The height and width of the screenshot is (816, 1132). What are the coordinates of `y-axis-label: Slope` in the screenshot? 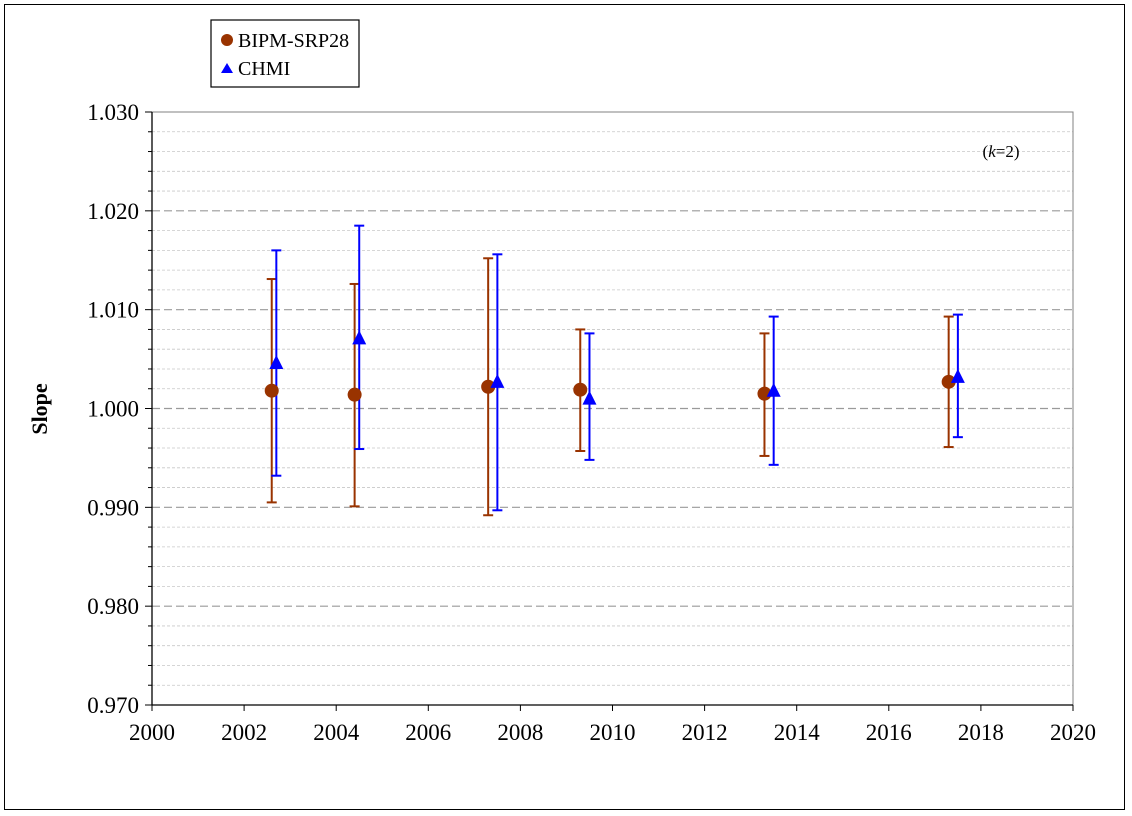 It's located at (39, 409).